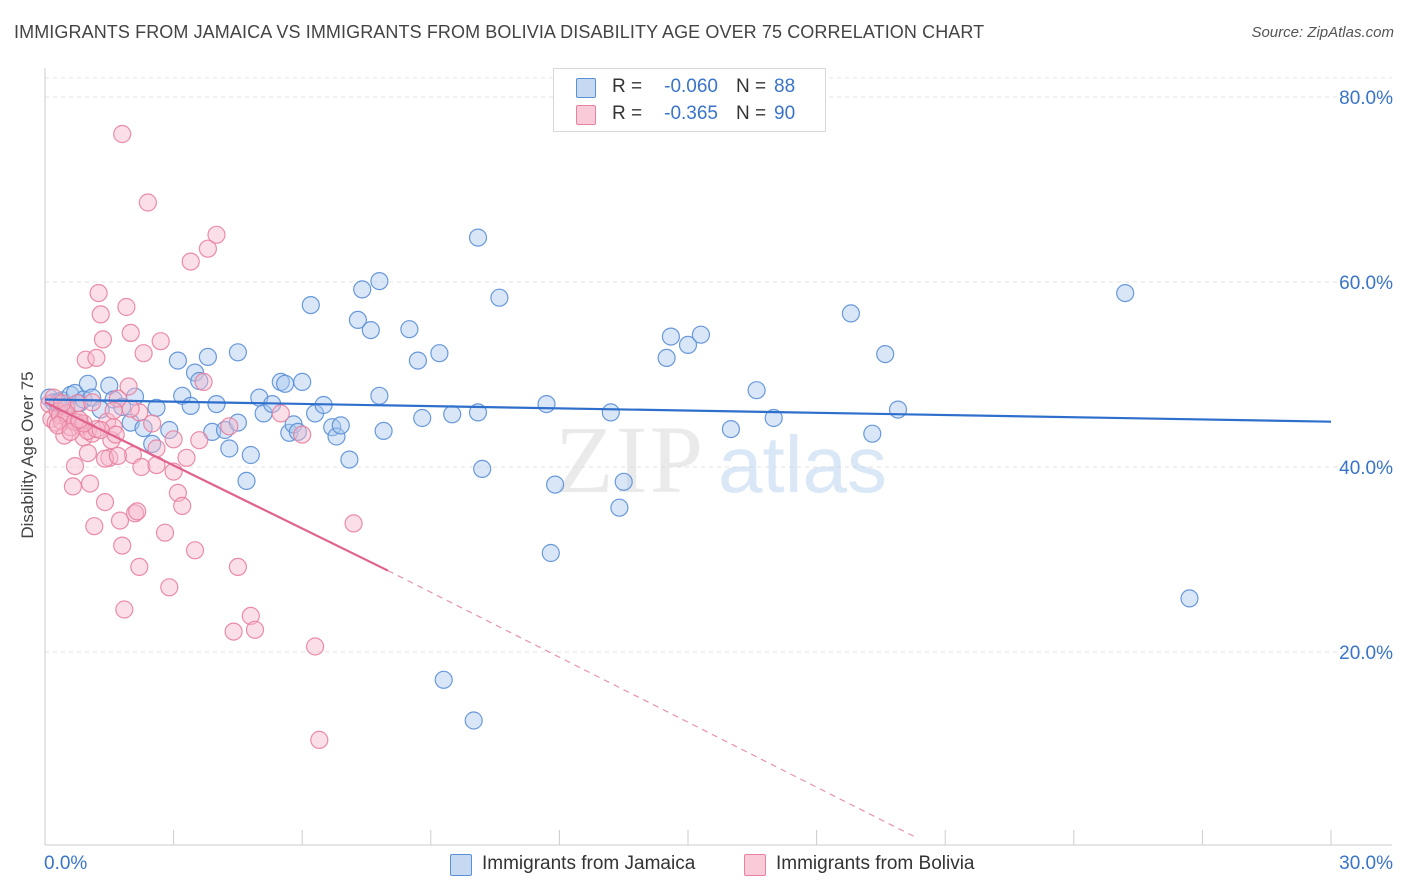 The image size is (1406, 892). I want to click on y-tick-label: 20.0%, so click(1366, 653).